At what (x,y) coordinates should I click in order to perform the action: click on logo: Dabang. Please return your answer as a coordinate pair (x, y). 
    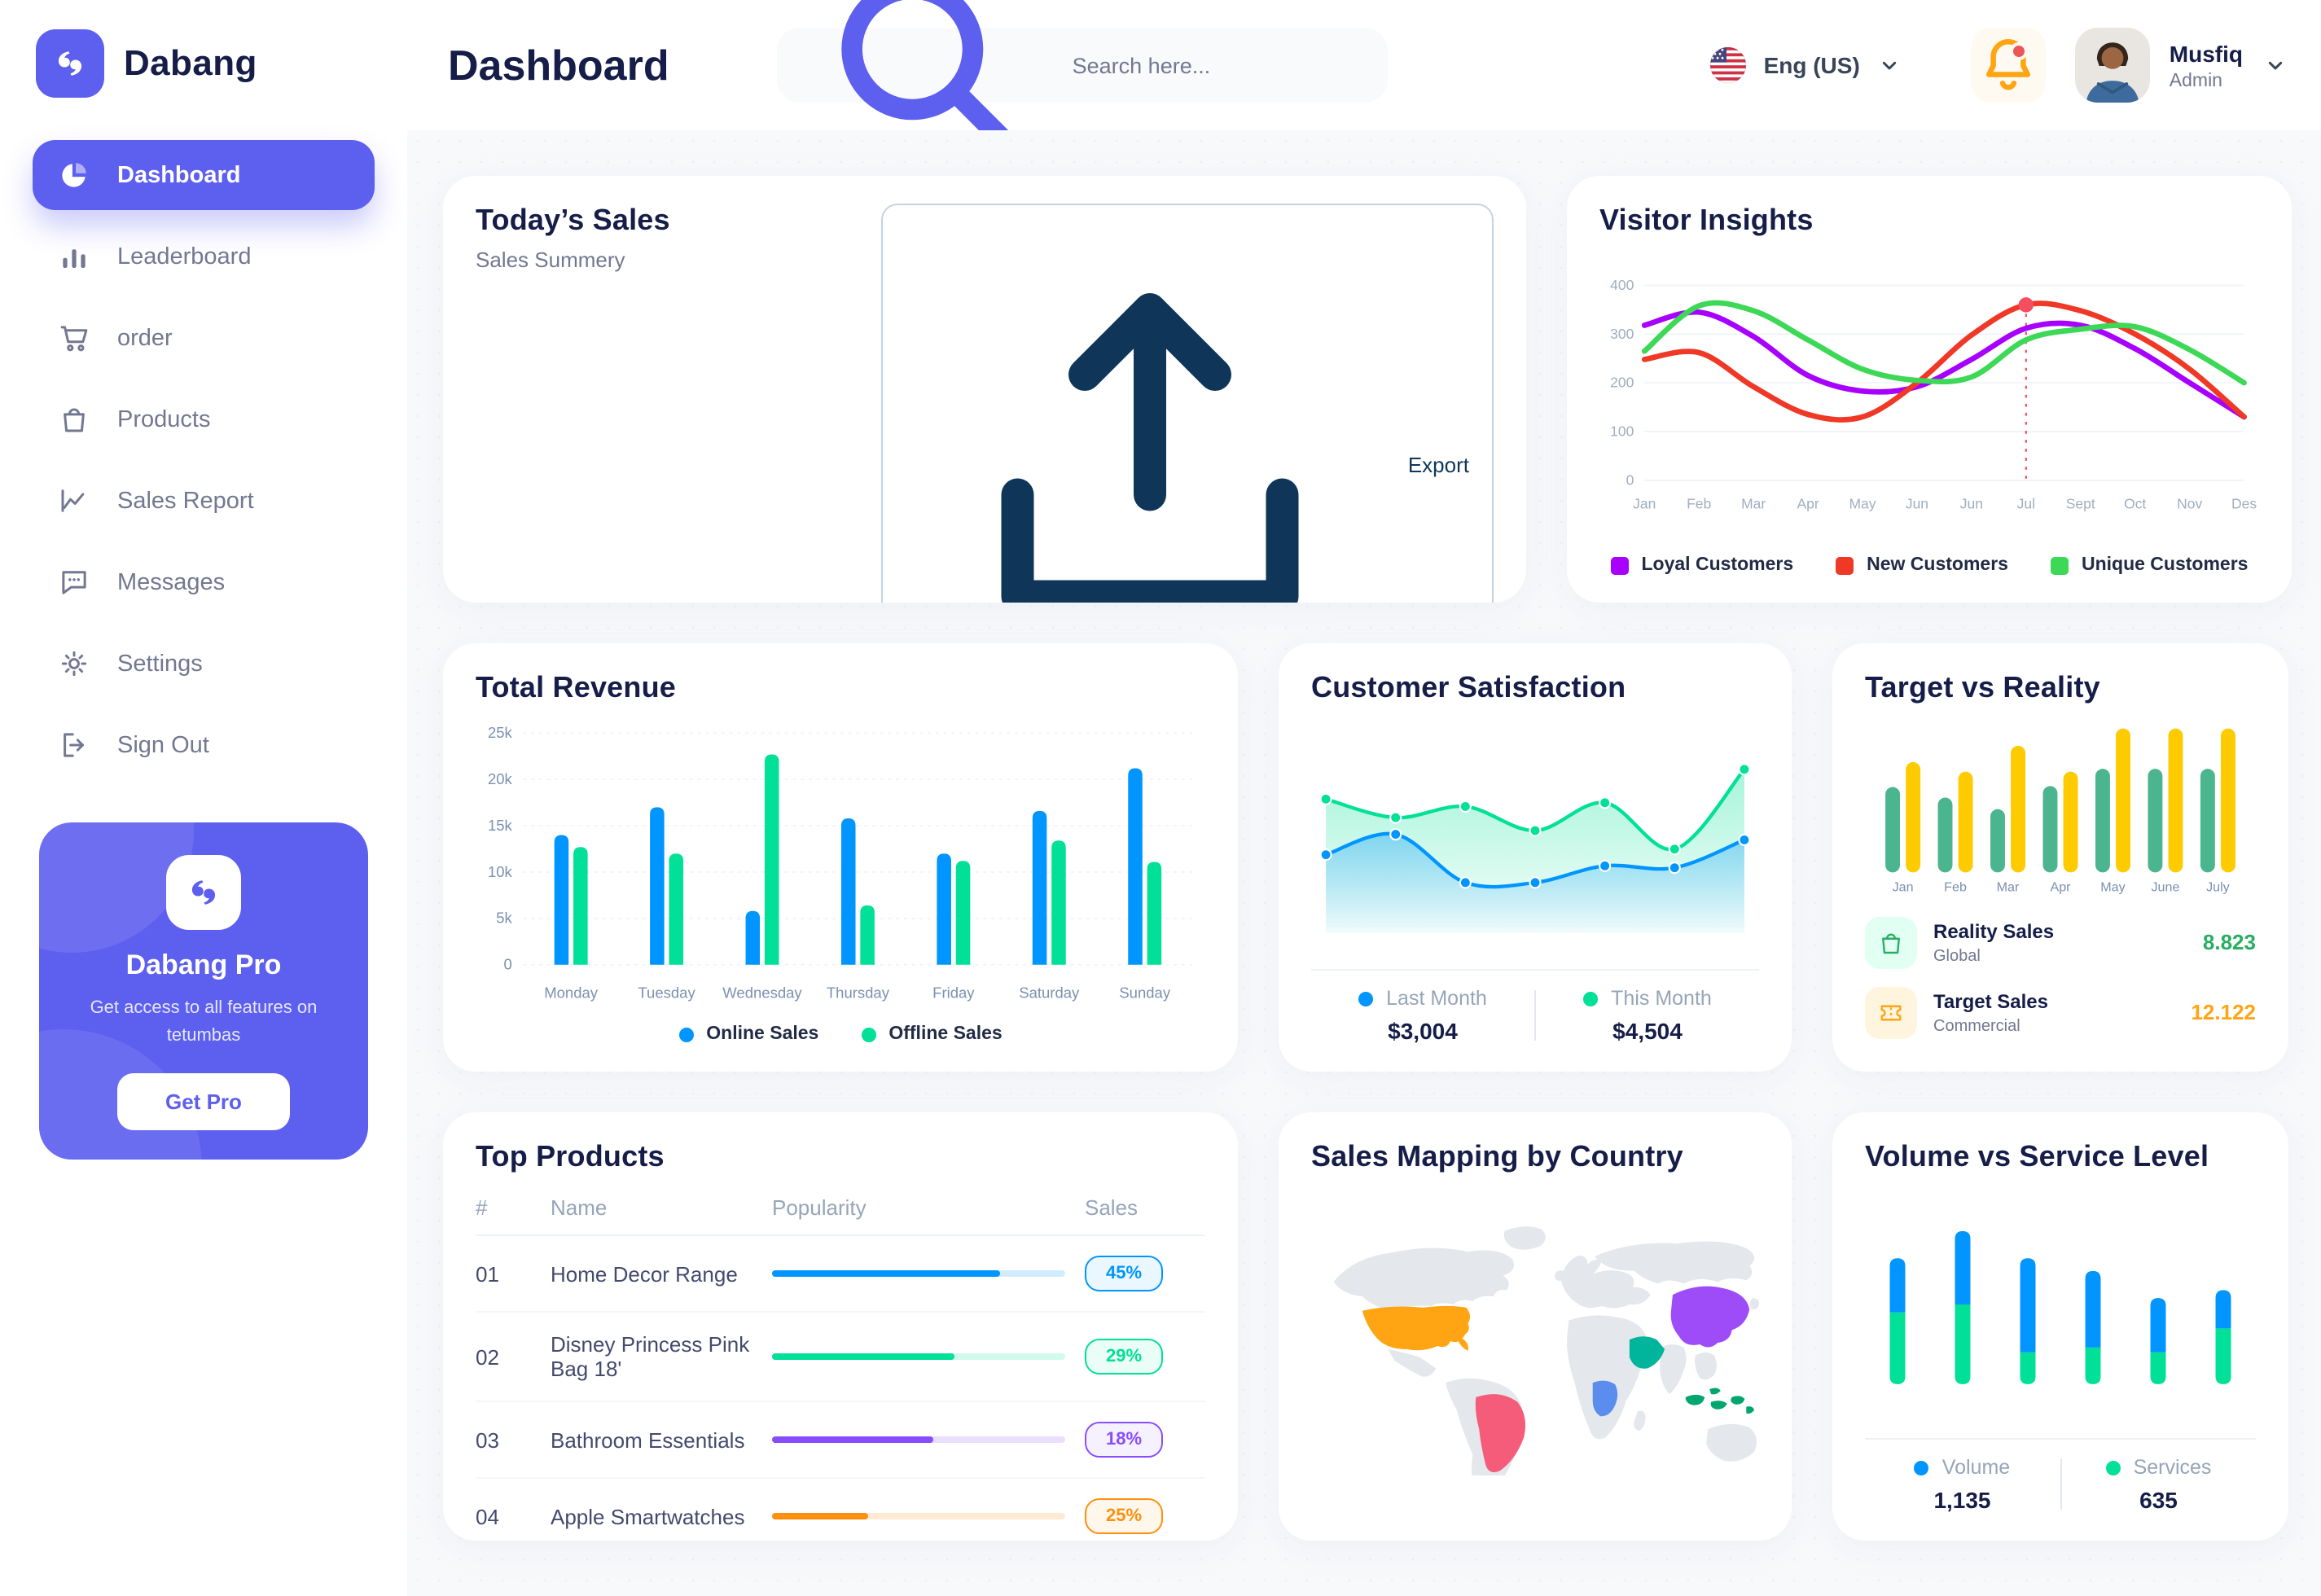
    Looking at the image, I should click on (205, 63).